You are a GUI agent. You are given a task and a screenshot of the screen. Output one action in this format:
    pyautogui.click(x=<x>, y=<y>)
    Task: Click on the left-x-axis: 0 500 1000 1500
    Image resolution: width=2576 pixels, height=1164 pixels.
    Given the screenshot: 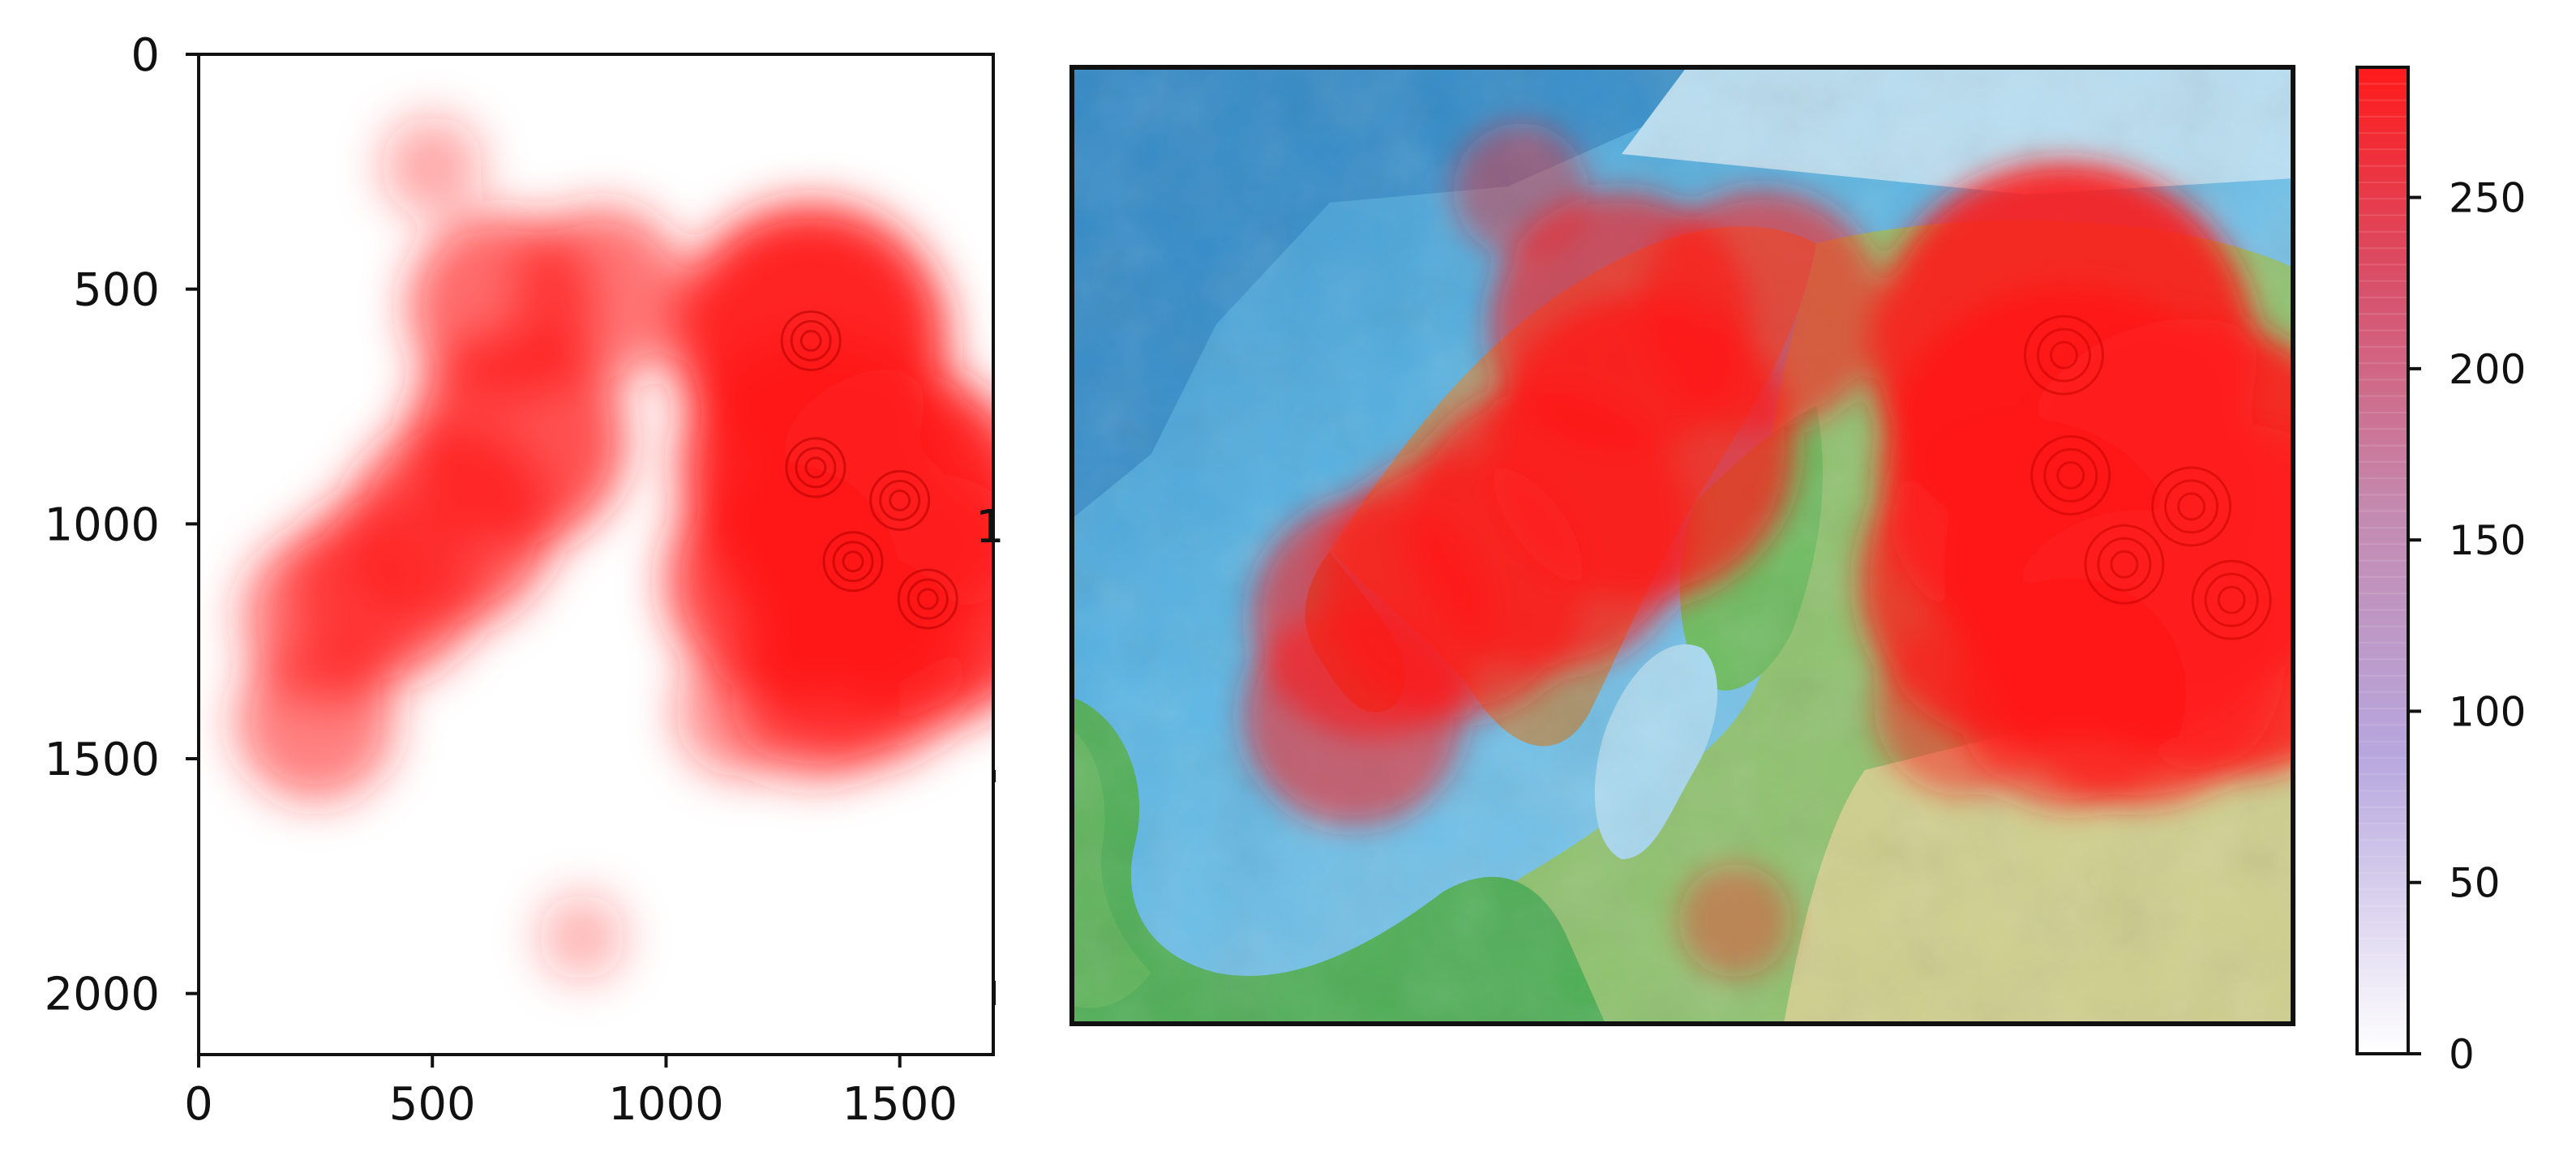 What is the action you would take?
    pyautogui.click(x=571, y=1093)
    